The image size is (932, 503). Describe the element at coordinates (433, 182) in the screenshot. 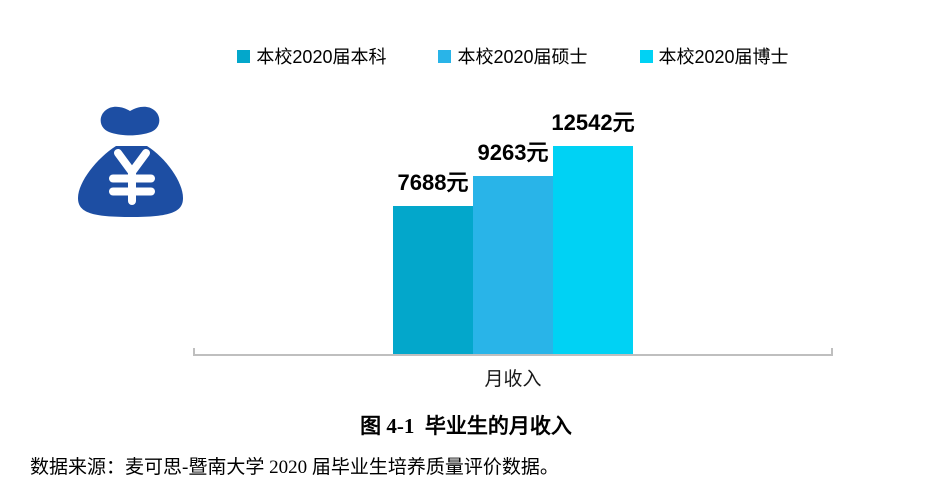

I see `bar-value-label: 7688元` at that location.